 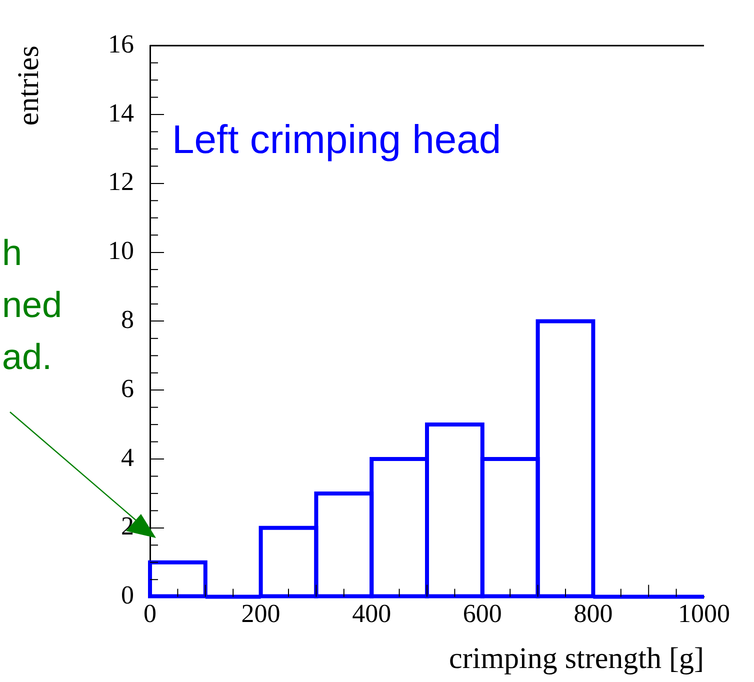 I want to click on text: h ned ad., so click(x=32, y=304).